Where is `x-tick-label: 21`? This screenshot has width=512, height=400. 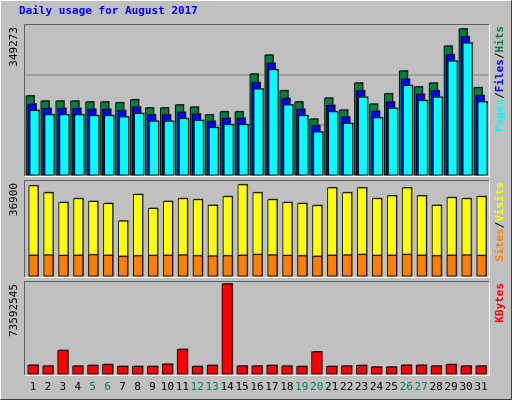
x-tick-label: 21 is located at coordinates (331, 386).